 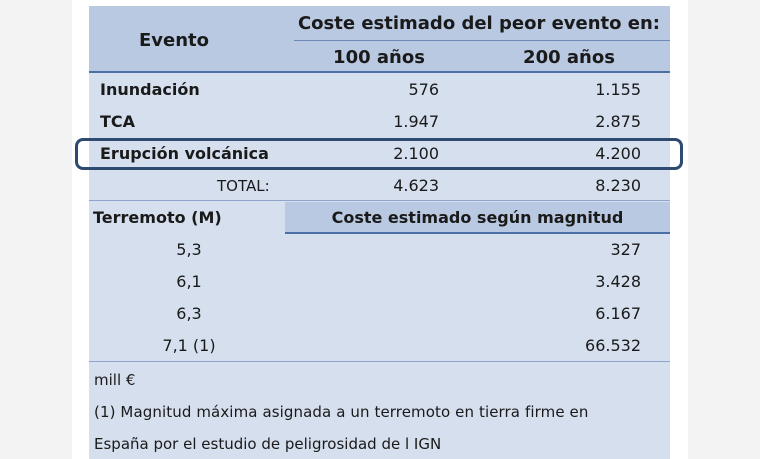 I want to click on earthquake-header-background, so click(x=477, y=217).